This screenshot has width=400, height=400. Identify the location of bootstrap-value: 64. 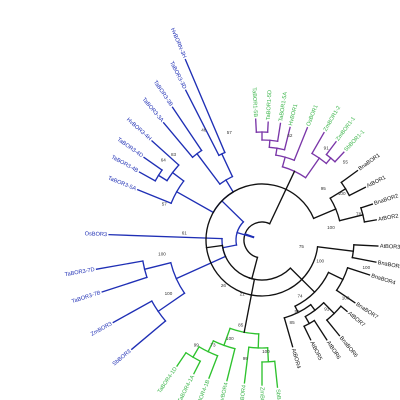
(164, 159).